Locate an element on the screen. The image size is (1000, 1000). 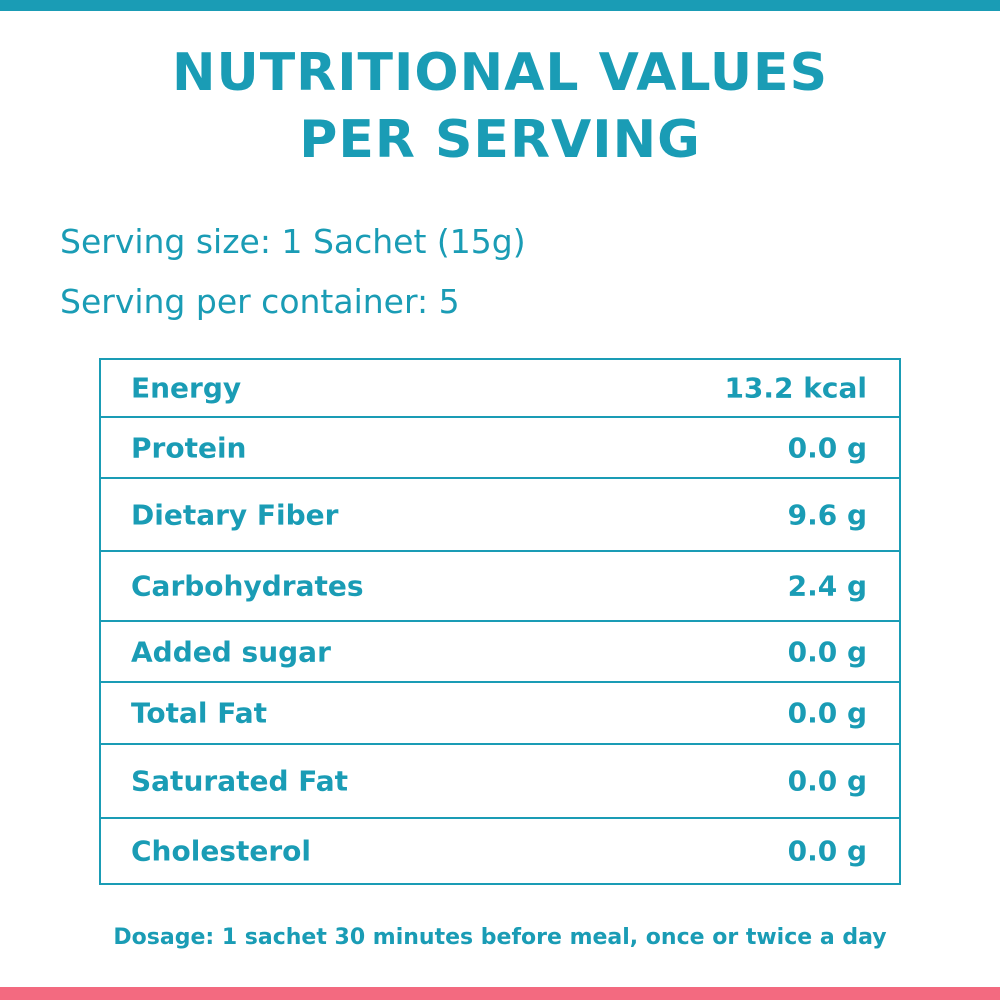
table-row: Cholesterol 0.0 g is located at coordinates (500, 851).